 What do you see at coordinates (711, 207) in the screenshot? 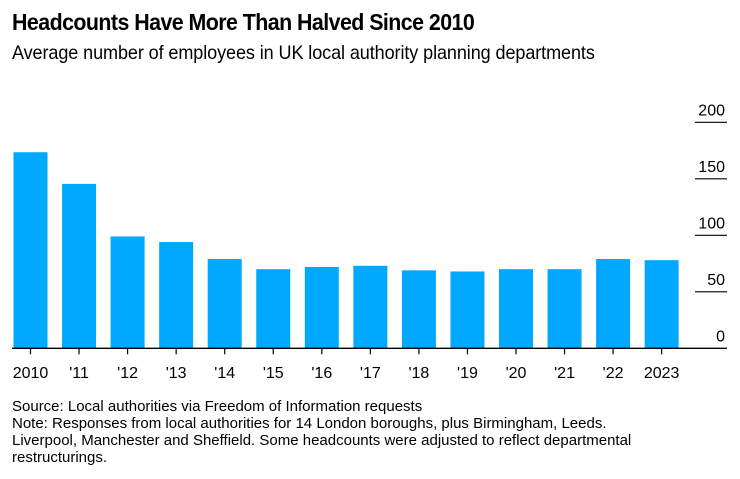
I see `y-gridlines` at bounding box center [711, 207].